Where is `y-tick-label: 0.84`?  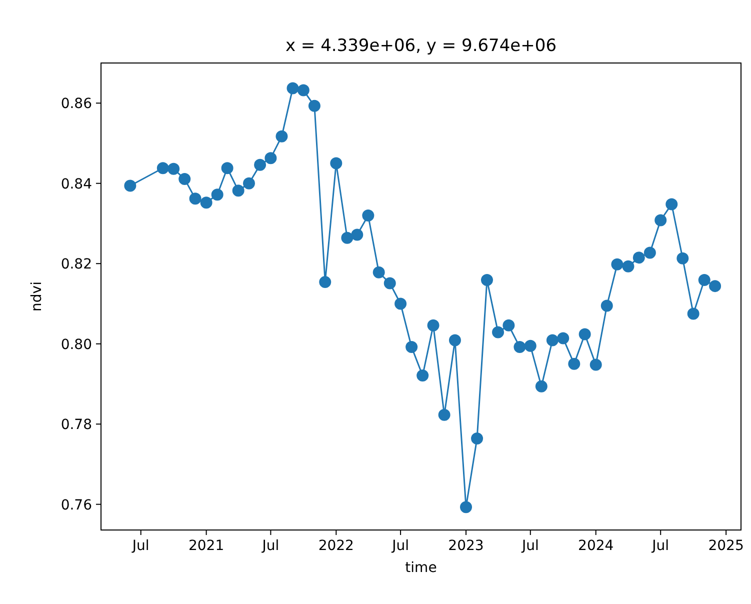
y-tick-label: 0.84 is located at coordinates (76, 184).